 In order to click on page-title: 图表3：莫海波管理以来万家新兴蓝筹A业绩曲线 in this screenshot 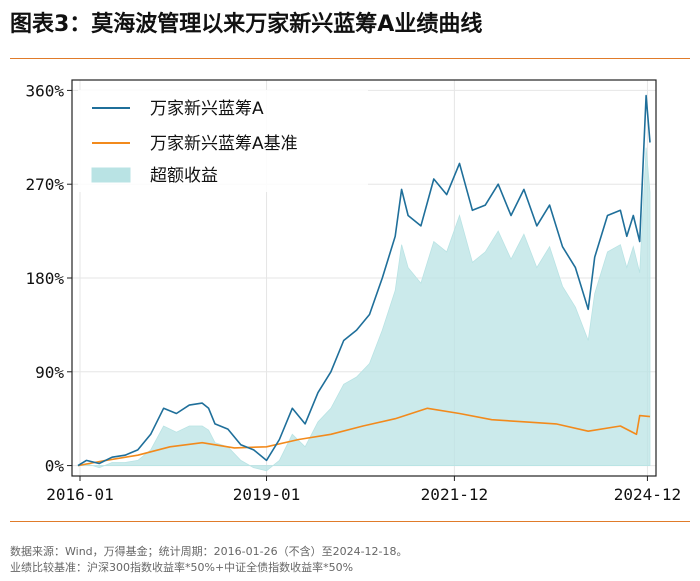, I will do `click(246, 24)`.